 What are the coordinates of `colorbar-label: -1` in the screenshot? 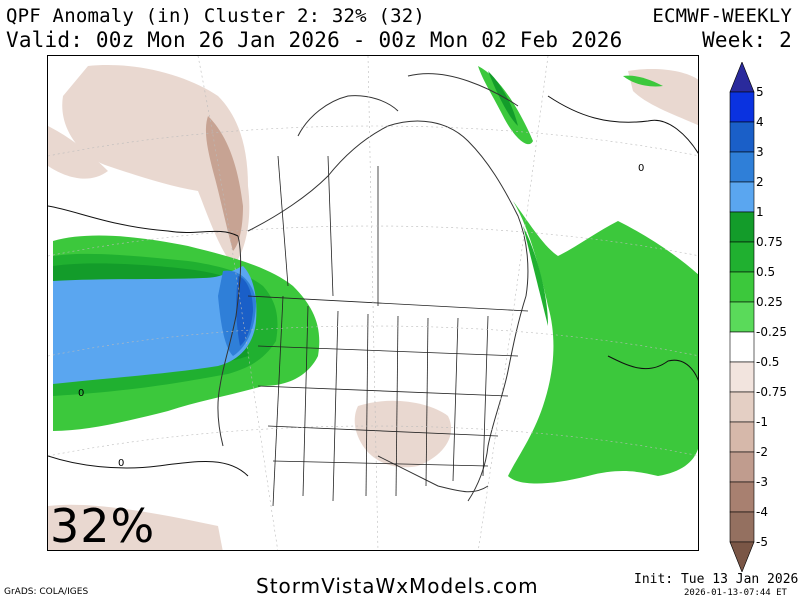 It's located at (762, 422).